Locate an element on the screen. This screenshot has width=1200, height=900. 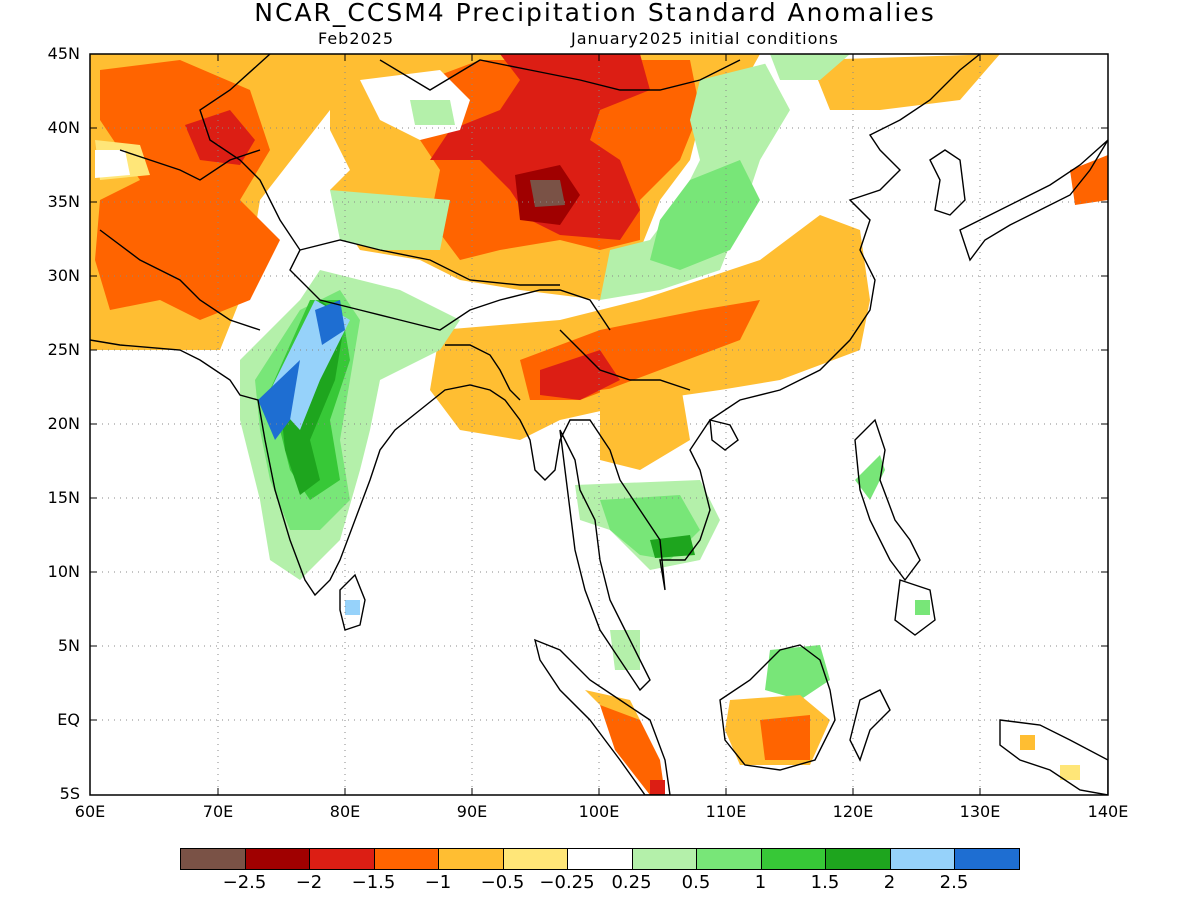
legend-label: −2 is located at coordinates (309, 882).